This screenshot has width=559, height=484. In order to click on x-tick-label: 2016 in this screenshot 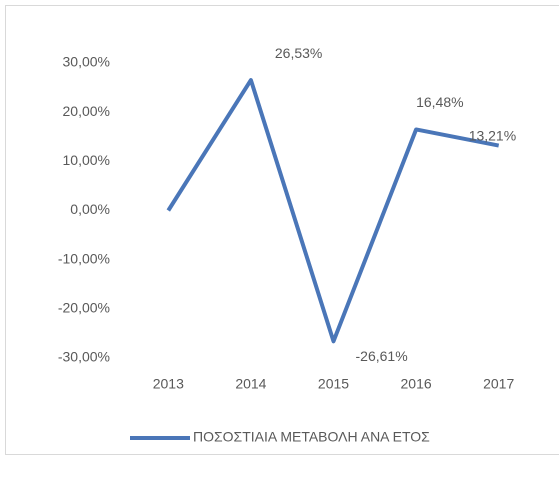, I will do `click(416, 384)`.